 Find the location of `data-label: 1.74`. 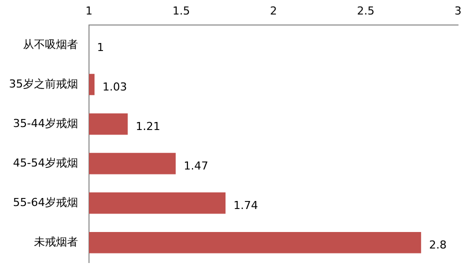

data-label: 1.74 is located at coordinates (246, 205).